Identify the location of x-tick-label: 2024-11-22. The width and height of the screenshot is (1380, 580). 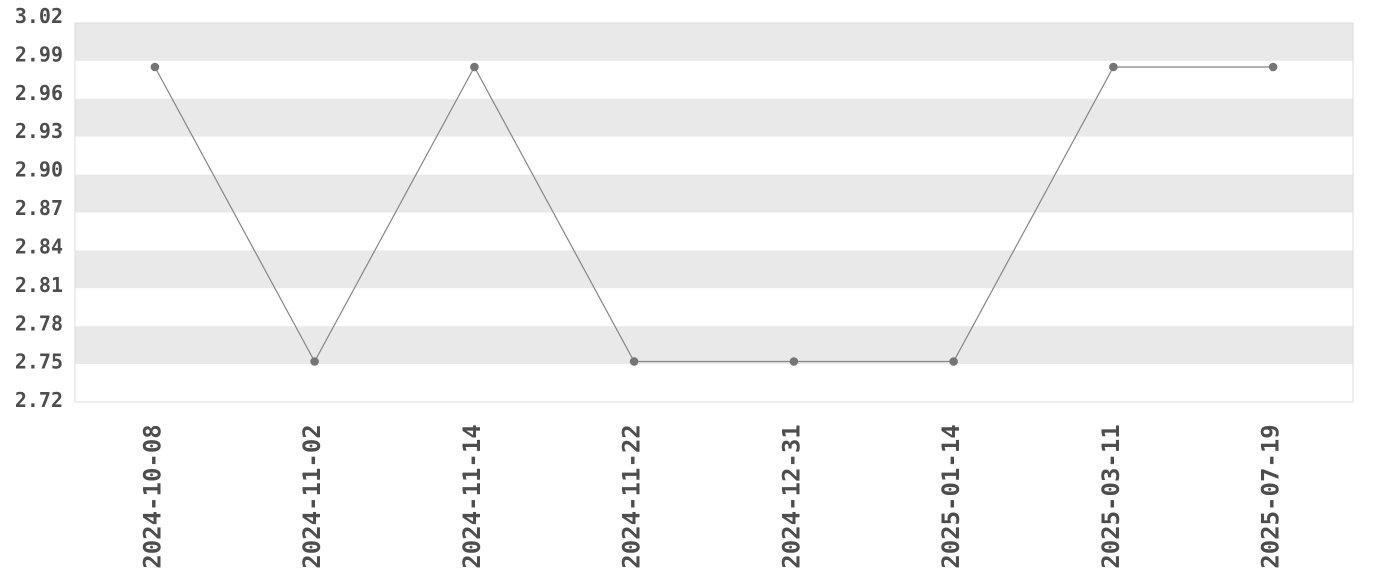
(632, 496).